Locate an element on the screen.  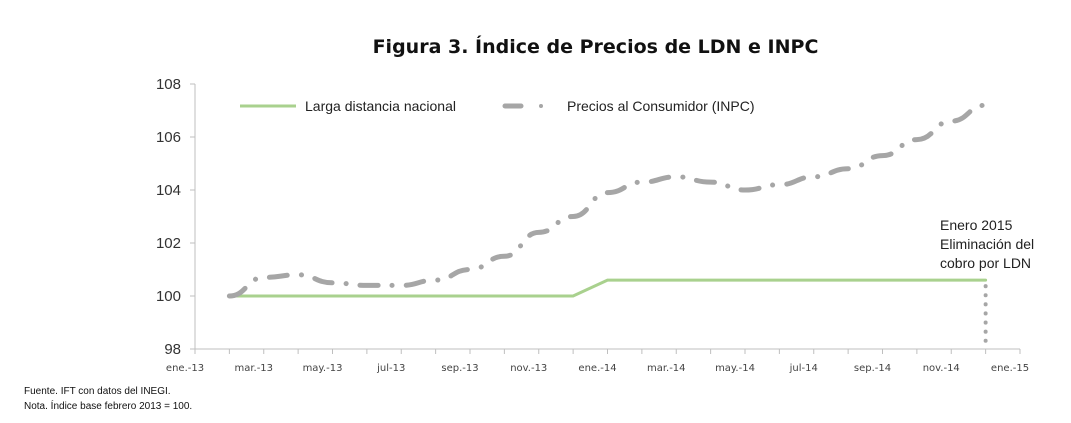
y-tick-label: 98 is located at coordinates (172, 349).